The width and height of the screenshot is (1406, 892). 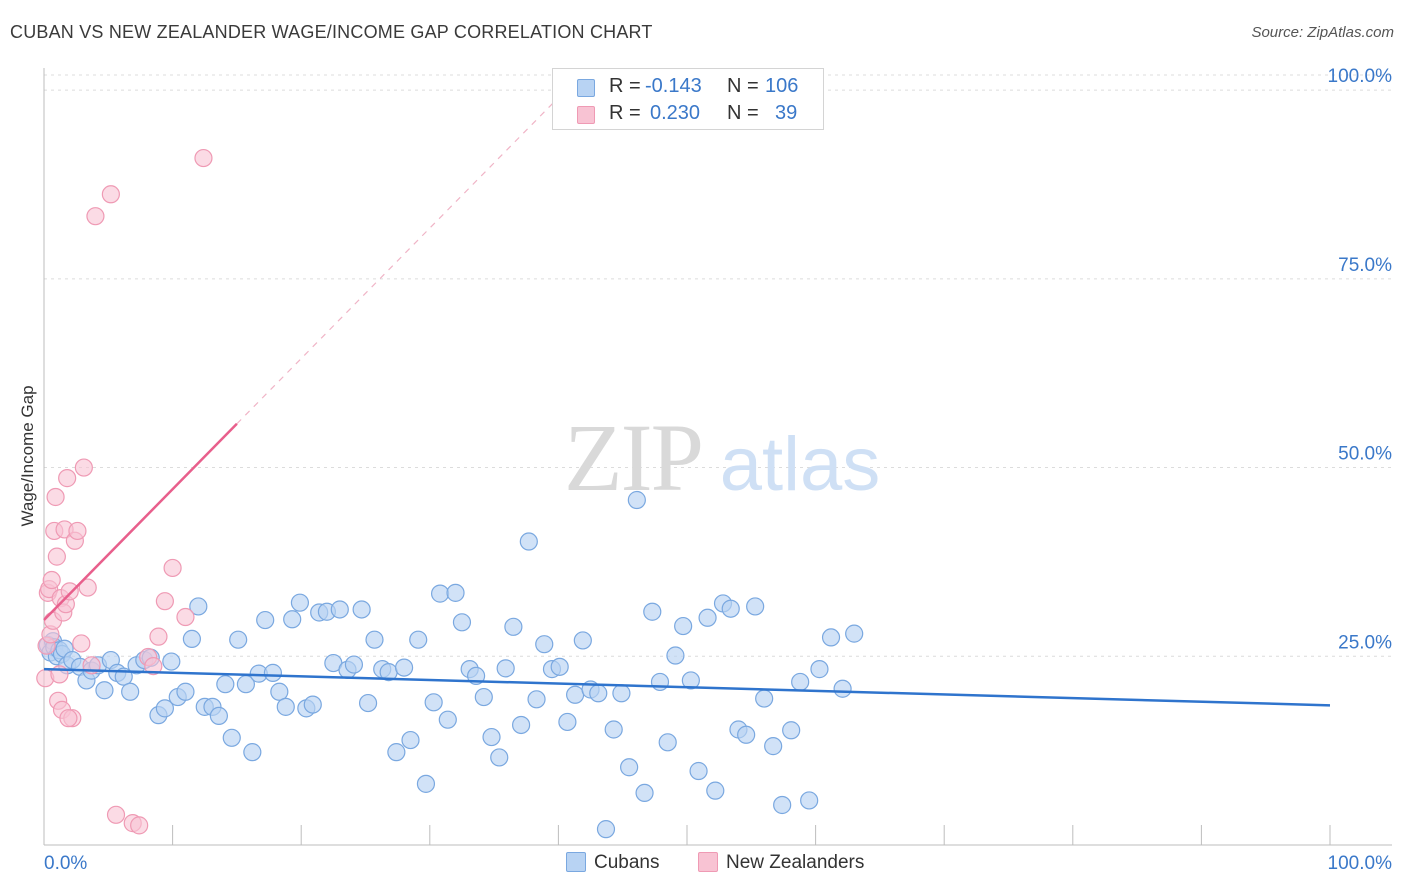 What do you see at coordinates (576, 862) in the screenshot?
I see `bottom-legend-swatch-cubans` at bounding box center [576, 862].